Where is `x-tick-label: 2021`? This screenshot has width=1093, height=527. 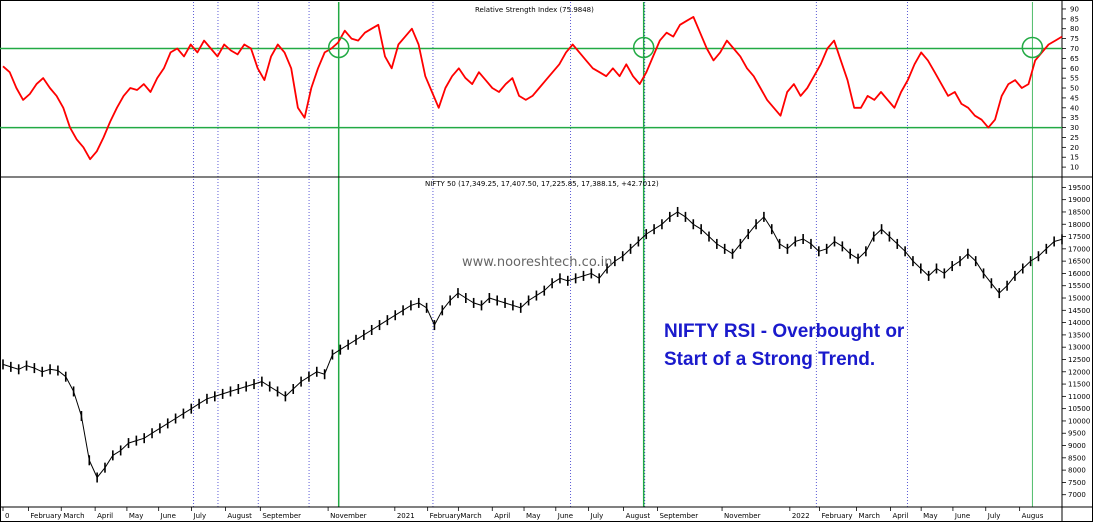
x-tick-label: 2021 is located at coordinates (406, 516).